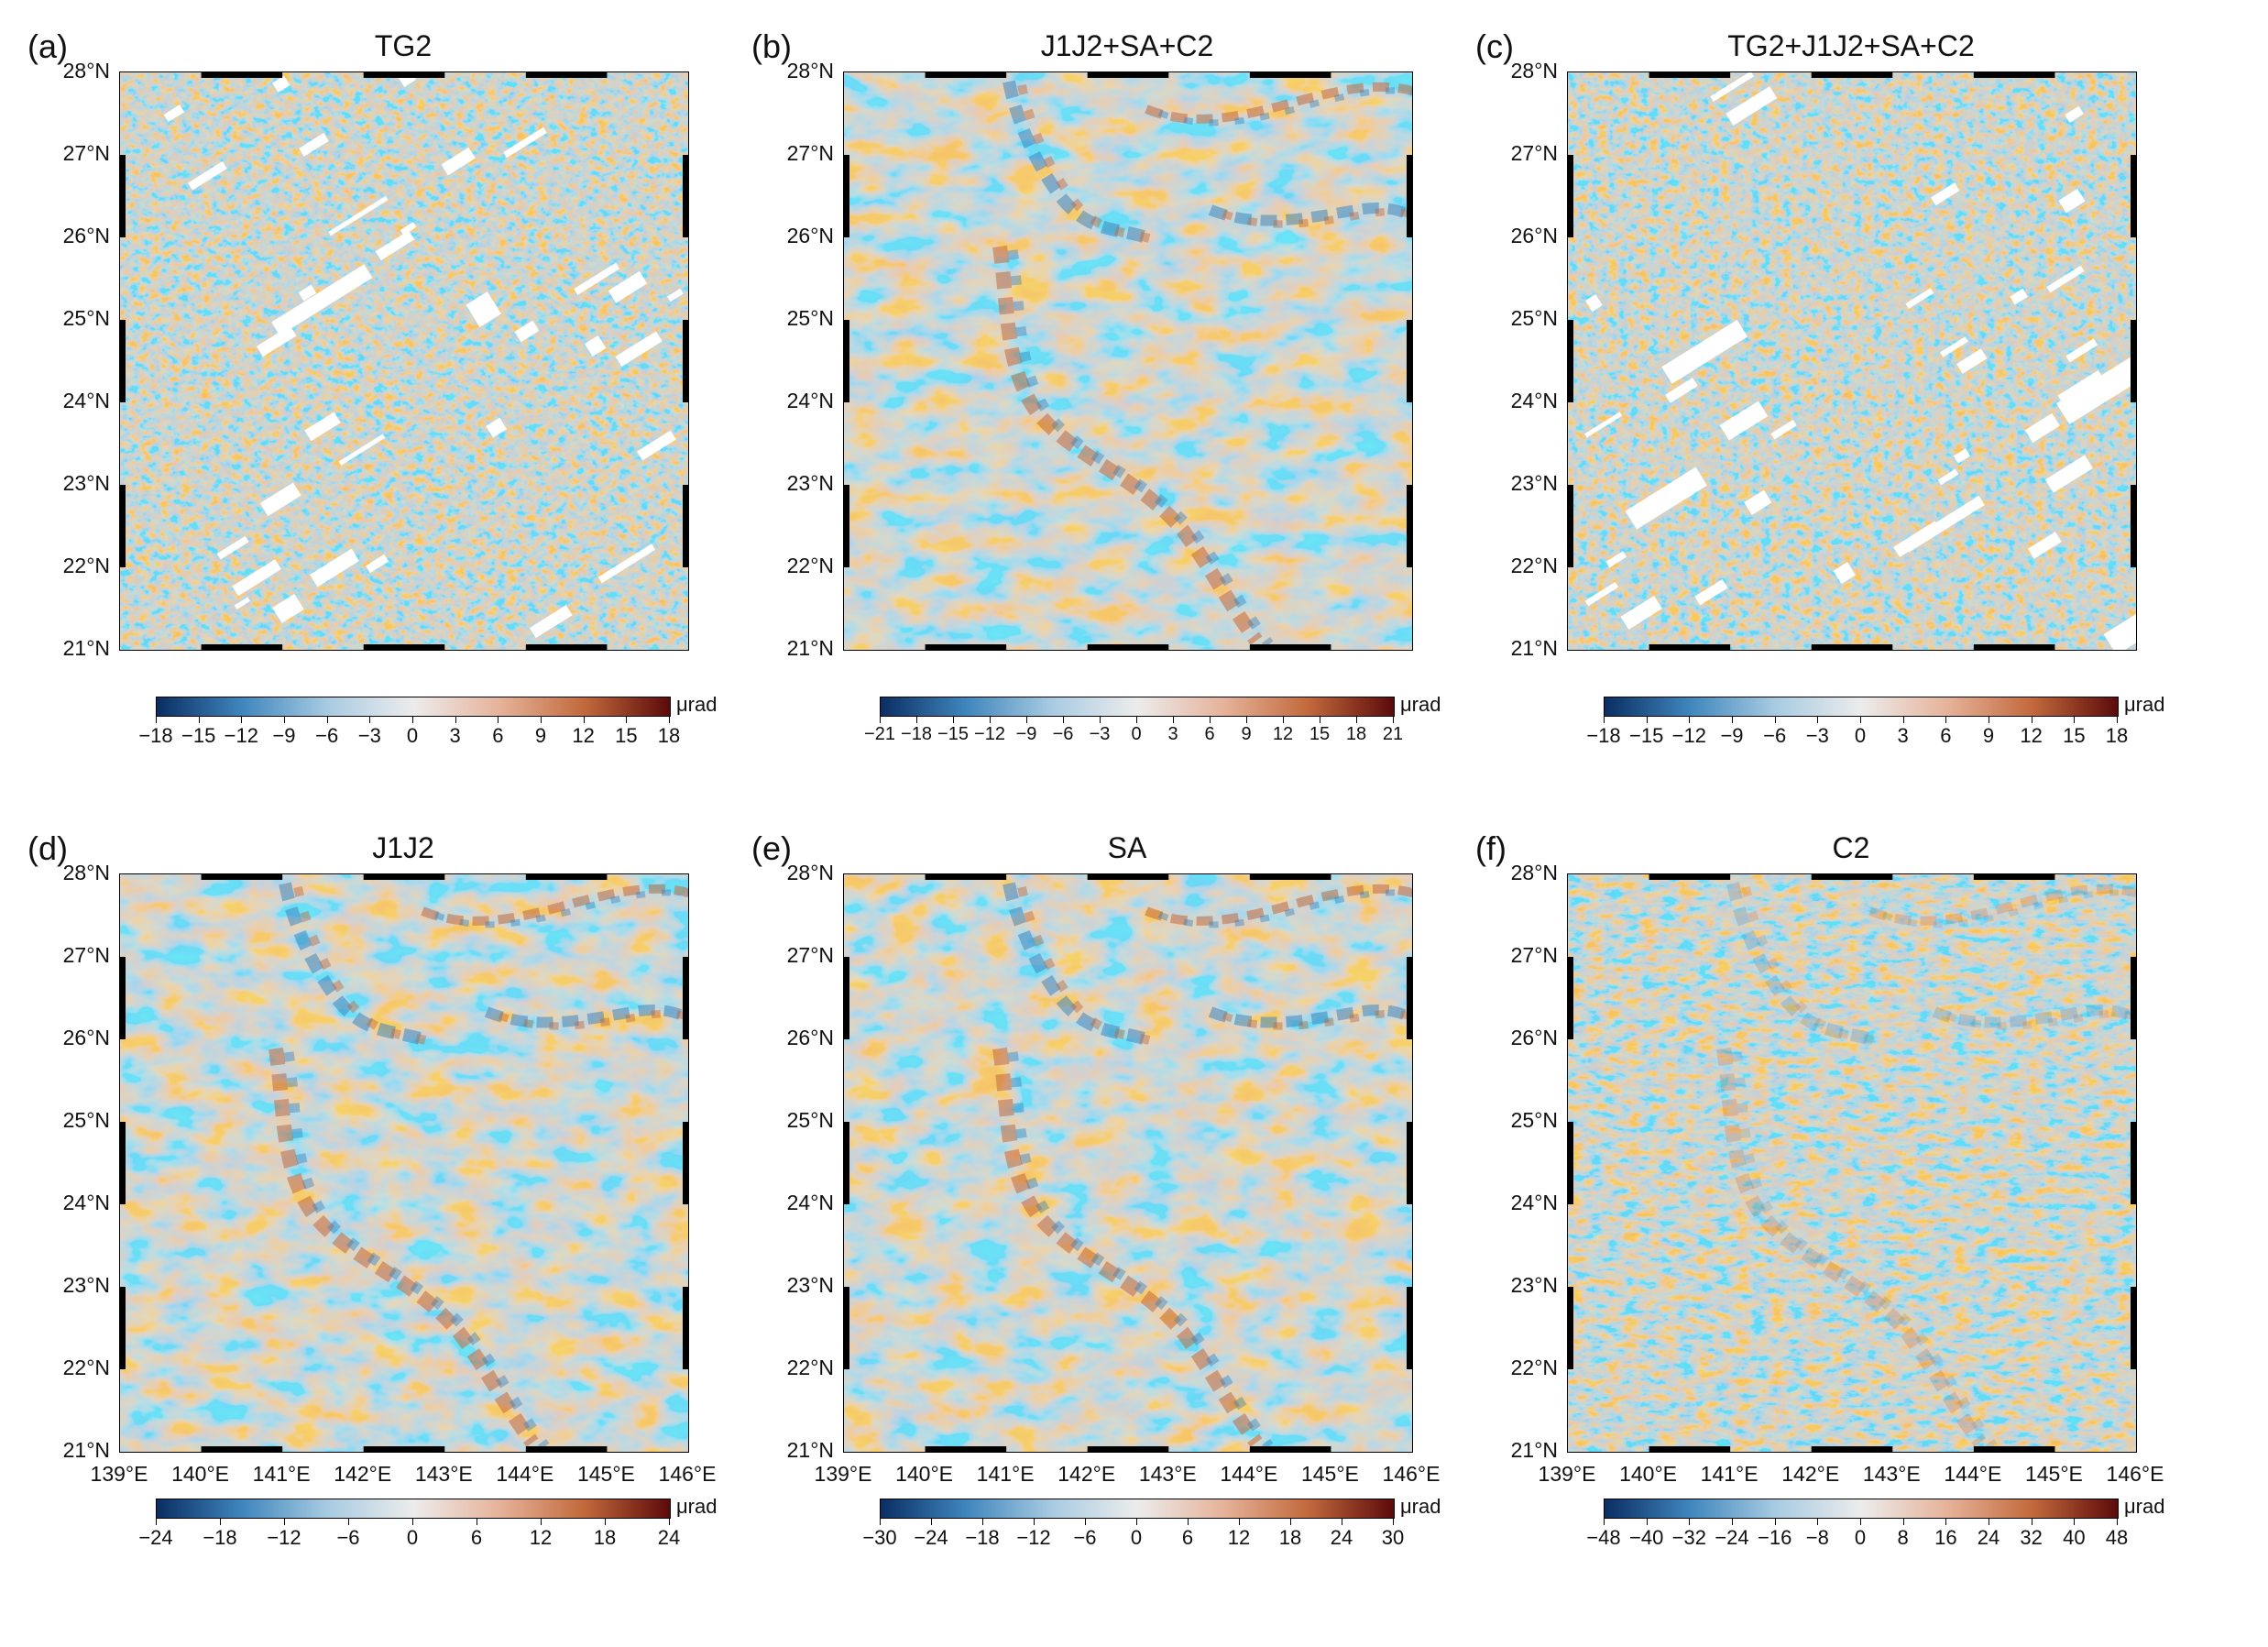  What do you see at coordinates (1973, 1474) in the screenshot?
I see `lon-label: 144°E` at bounding box center [1973, 1474].